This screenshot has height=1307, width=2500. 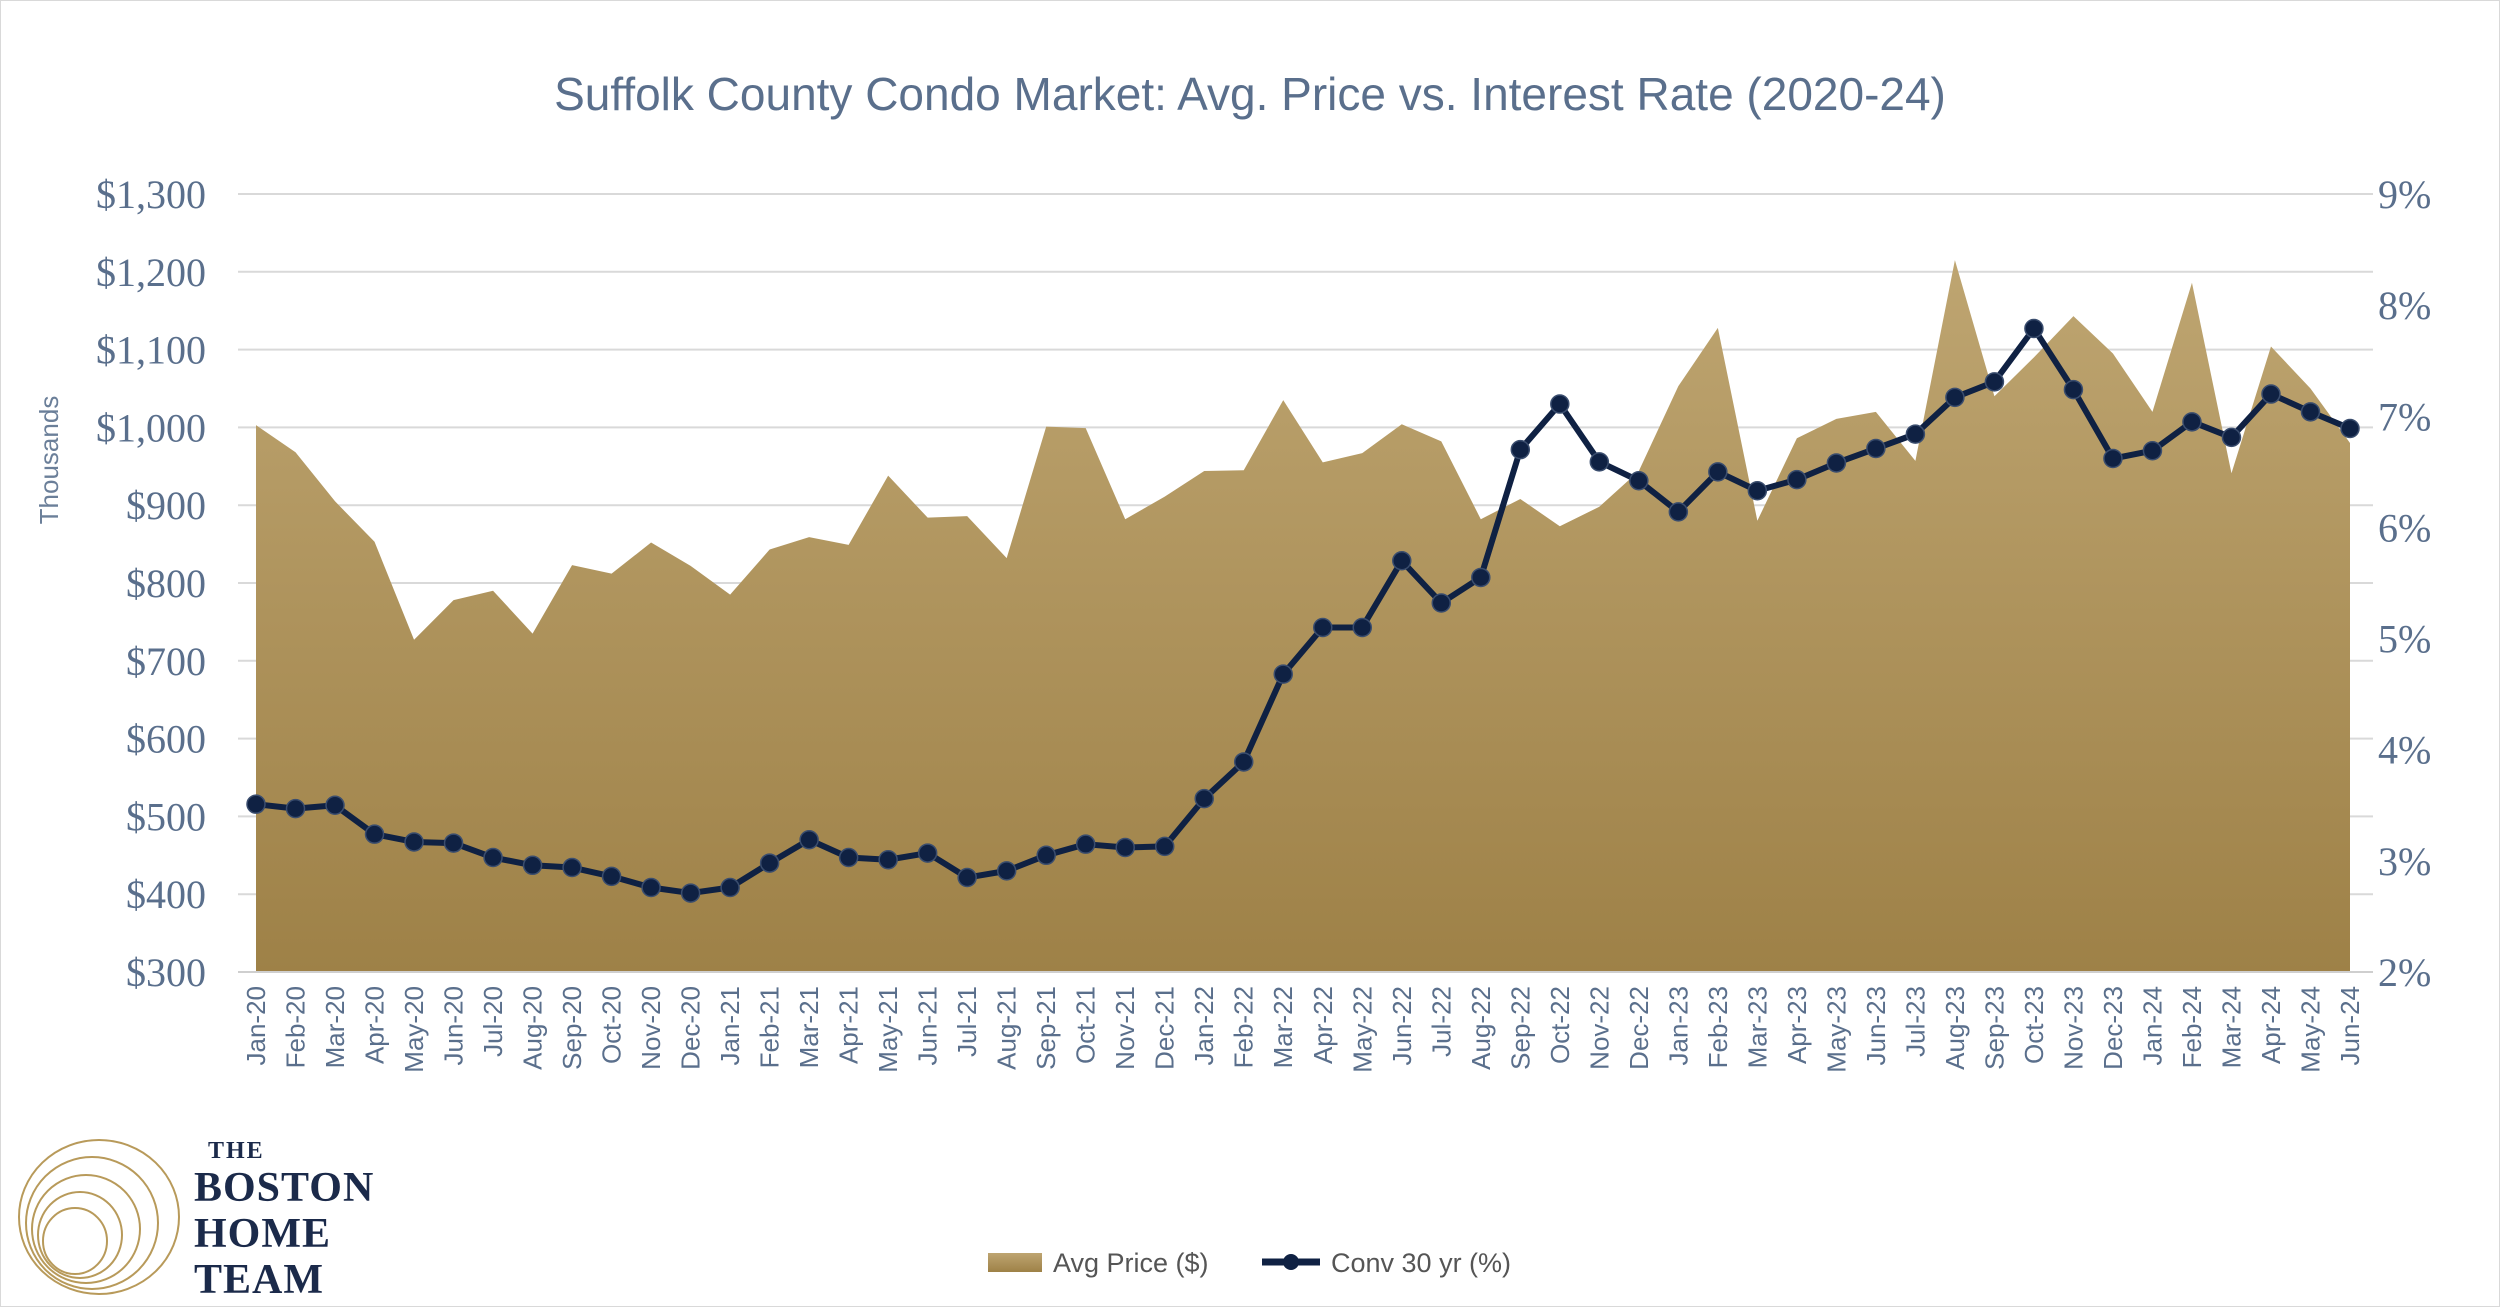 I want to click on x-tick-label: Feb-24, so click(x=2192, y=1027).